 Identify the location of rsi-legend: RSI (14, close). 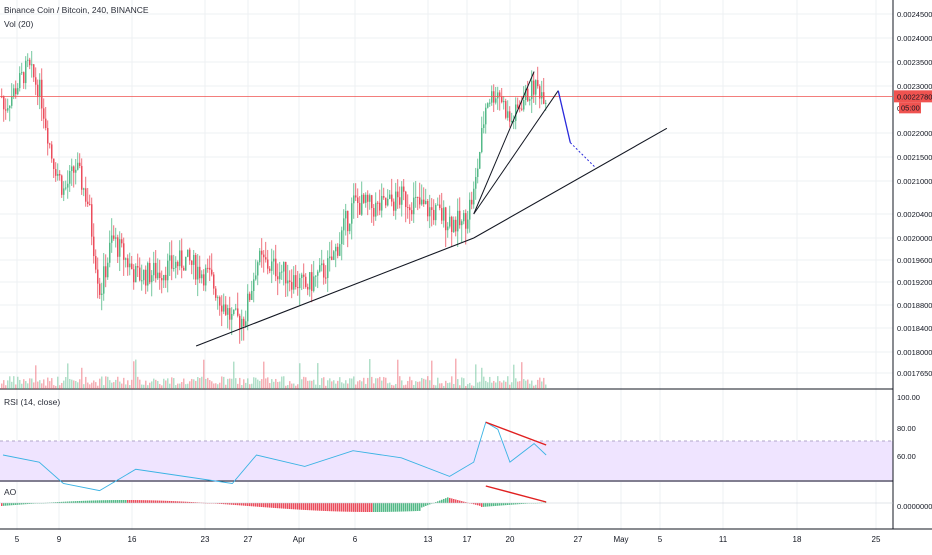
(32, 402).